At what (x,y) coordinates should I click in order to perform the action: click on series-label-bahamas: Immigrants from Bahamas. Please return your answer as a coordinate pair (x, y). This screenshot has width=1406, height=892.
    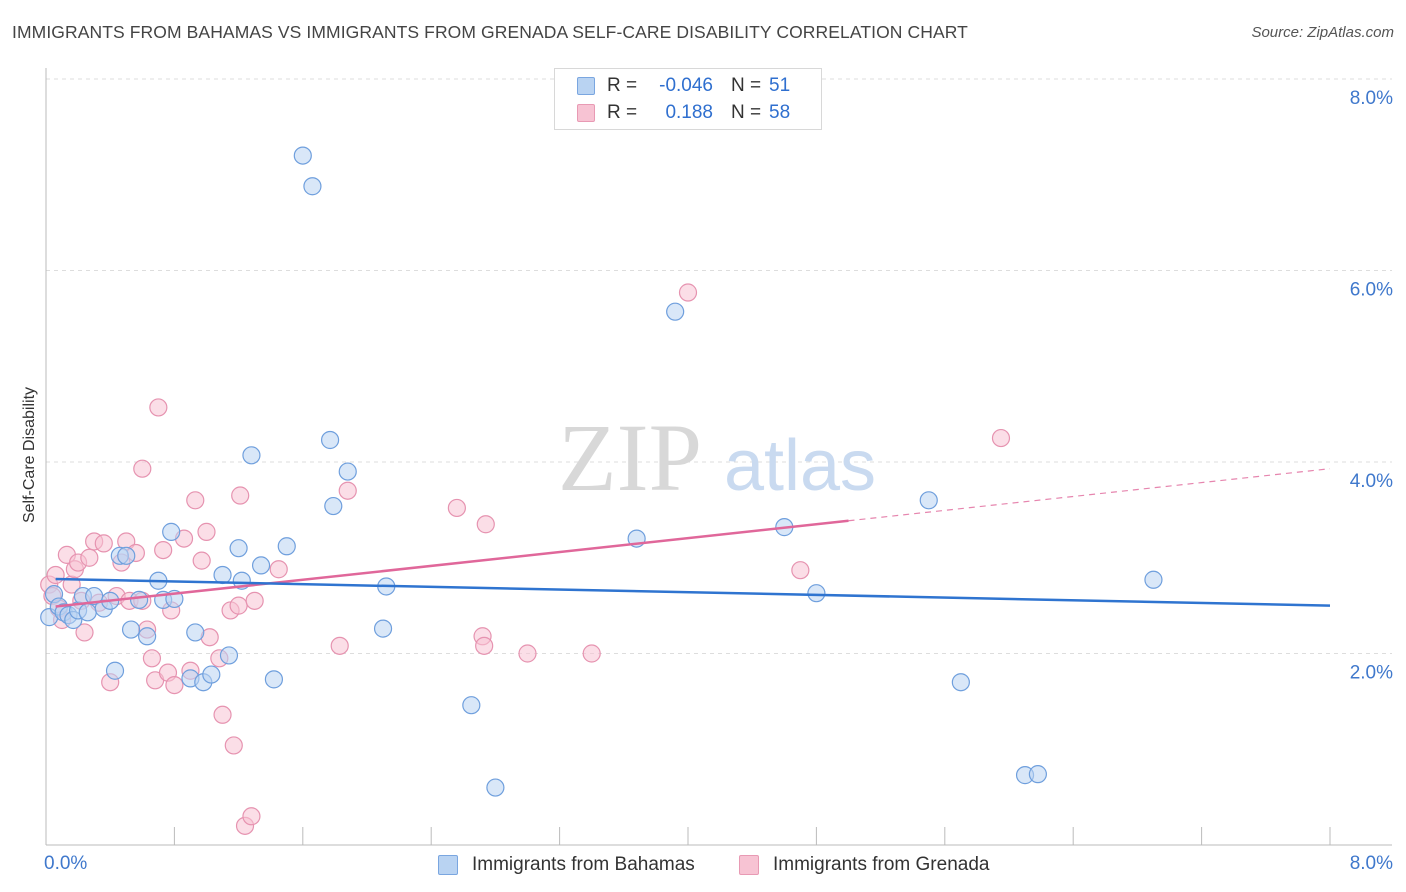
    Looking at the image, I should click on (583, 864).